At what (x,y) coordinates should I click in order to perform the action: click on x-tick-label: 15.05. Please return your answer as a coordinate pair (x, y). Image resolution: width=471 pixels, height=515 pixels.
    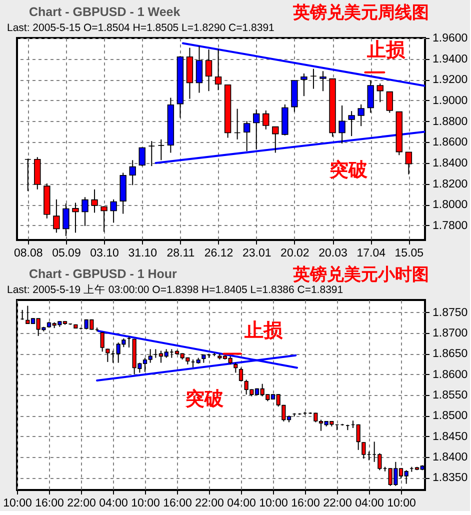
    Looking at the image, I should click on (409, 254).